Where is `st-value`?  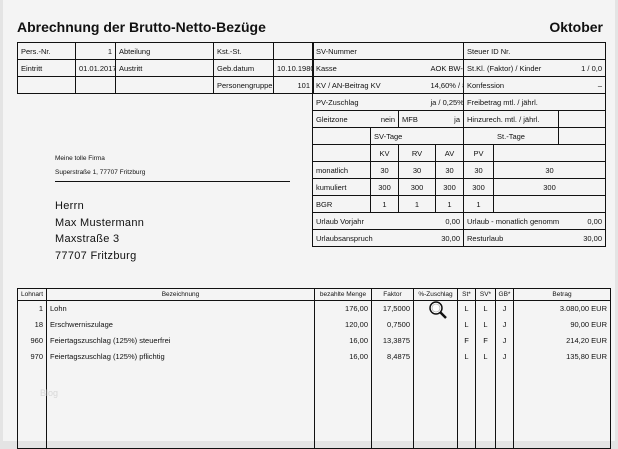 st-value is located at coordinates (549, 204).